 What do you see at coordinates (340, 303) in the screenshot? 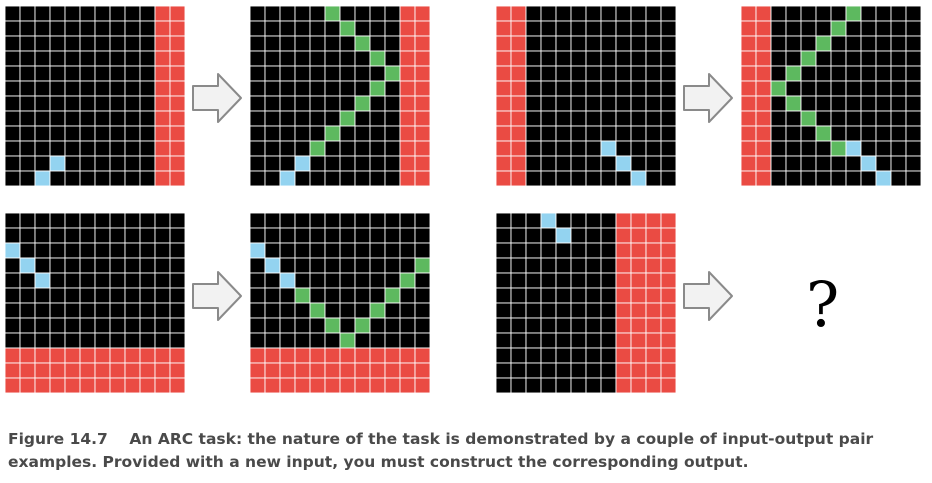
I see `example3-output-grid` at bounding box center [340, 303].